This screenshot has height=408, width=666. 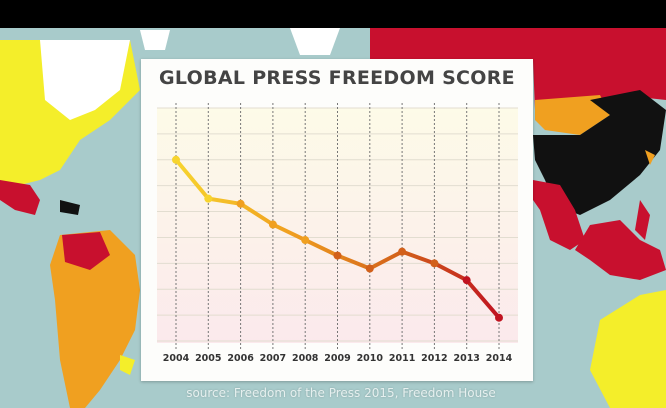 I want to click on x-tick-label: 2012, so click(x=434, y=358).